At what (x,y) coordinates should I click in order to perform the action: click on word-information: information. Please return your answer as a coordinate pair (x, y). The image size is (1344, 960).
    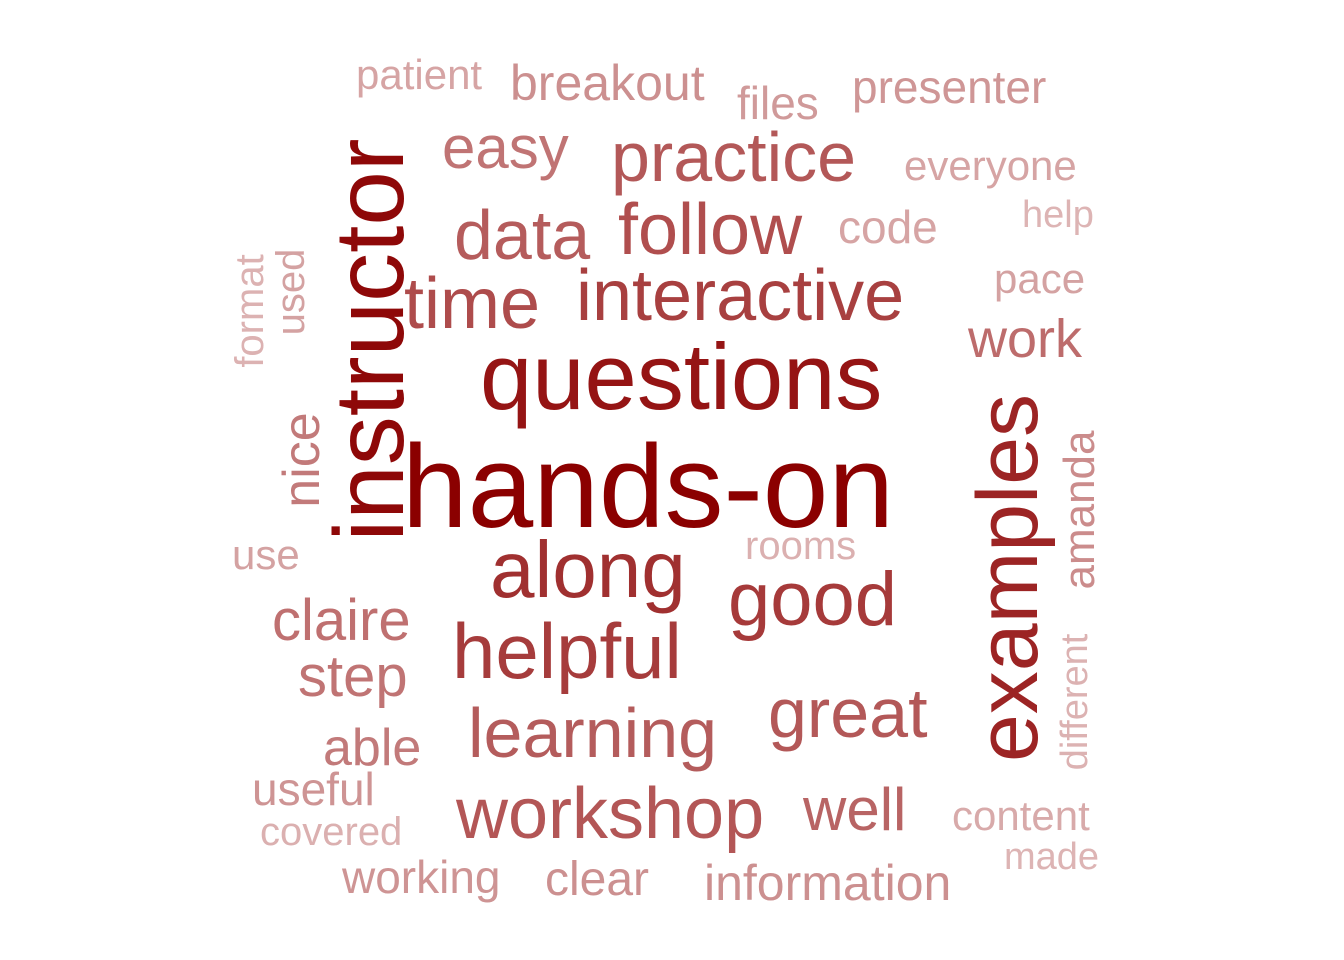
    Looking at the image, I should click on (828, 883).